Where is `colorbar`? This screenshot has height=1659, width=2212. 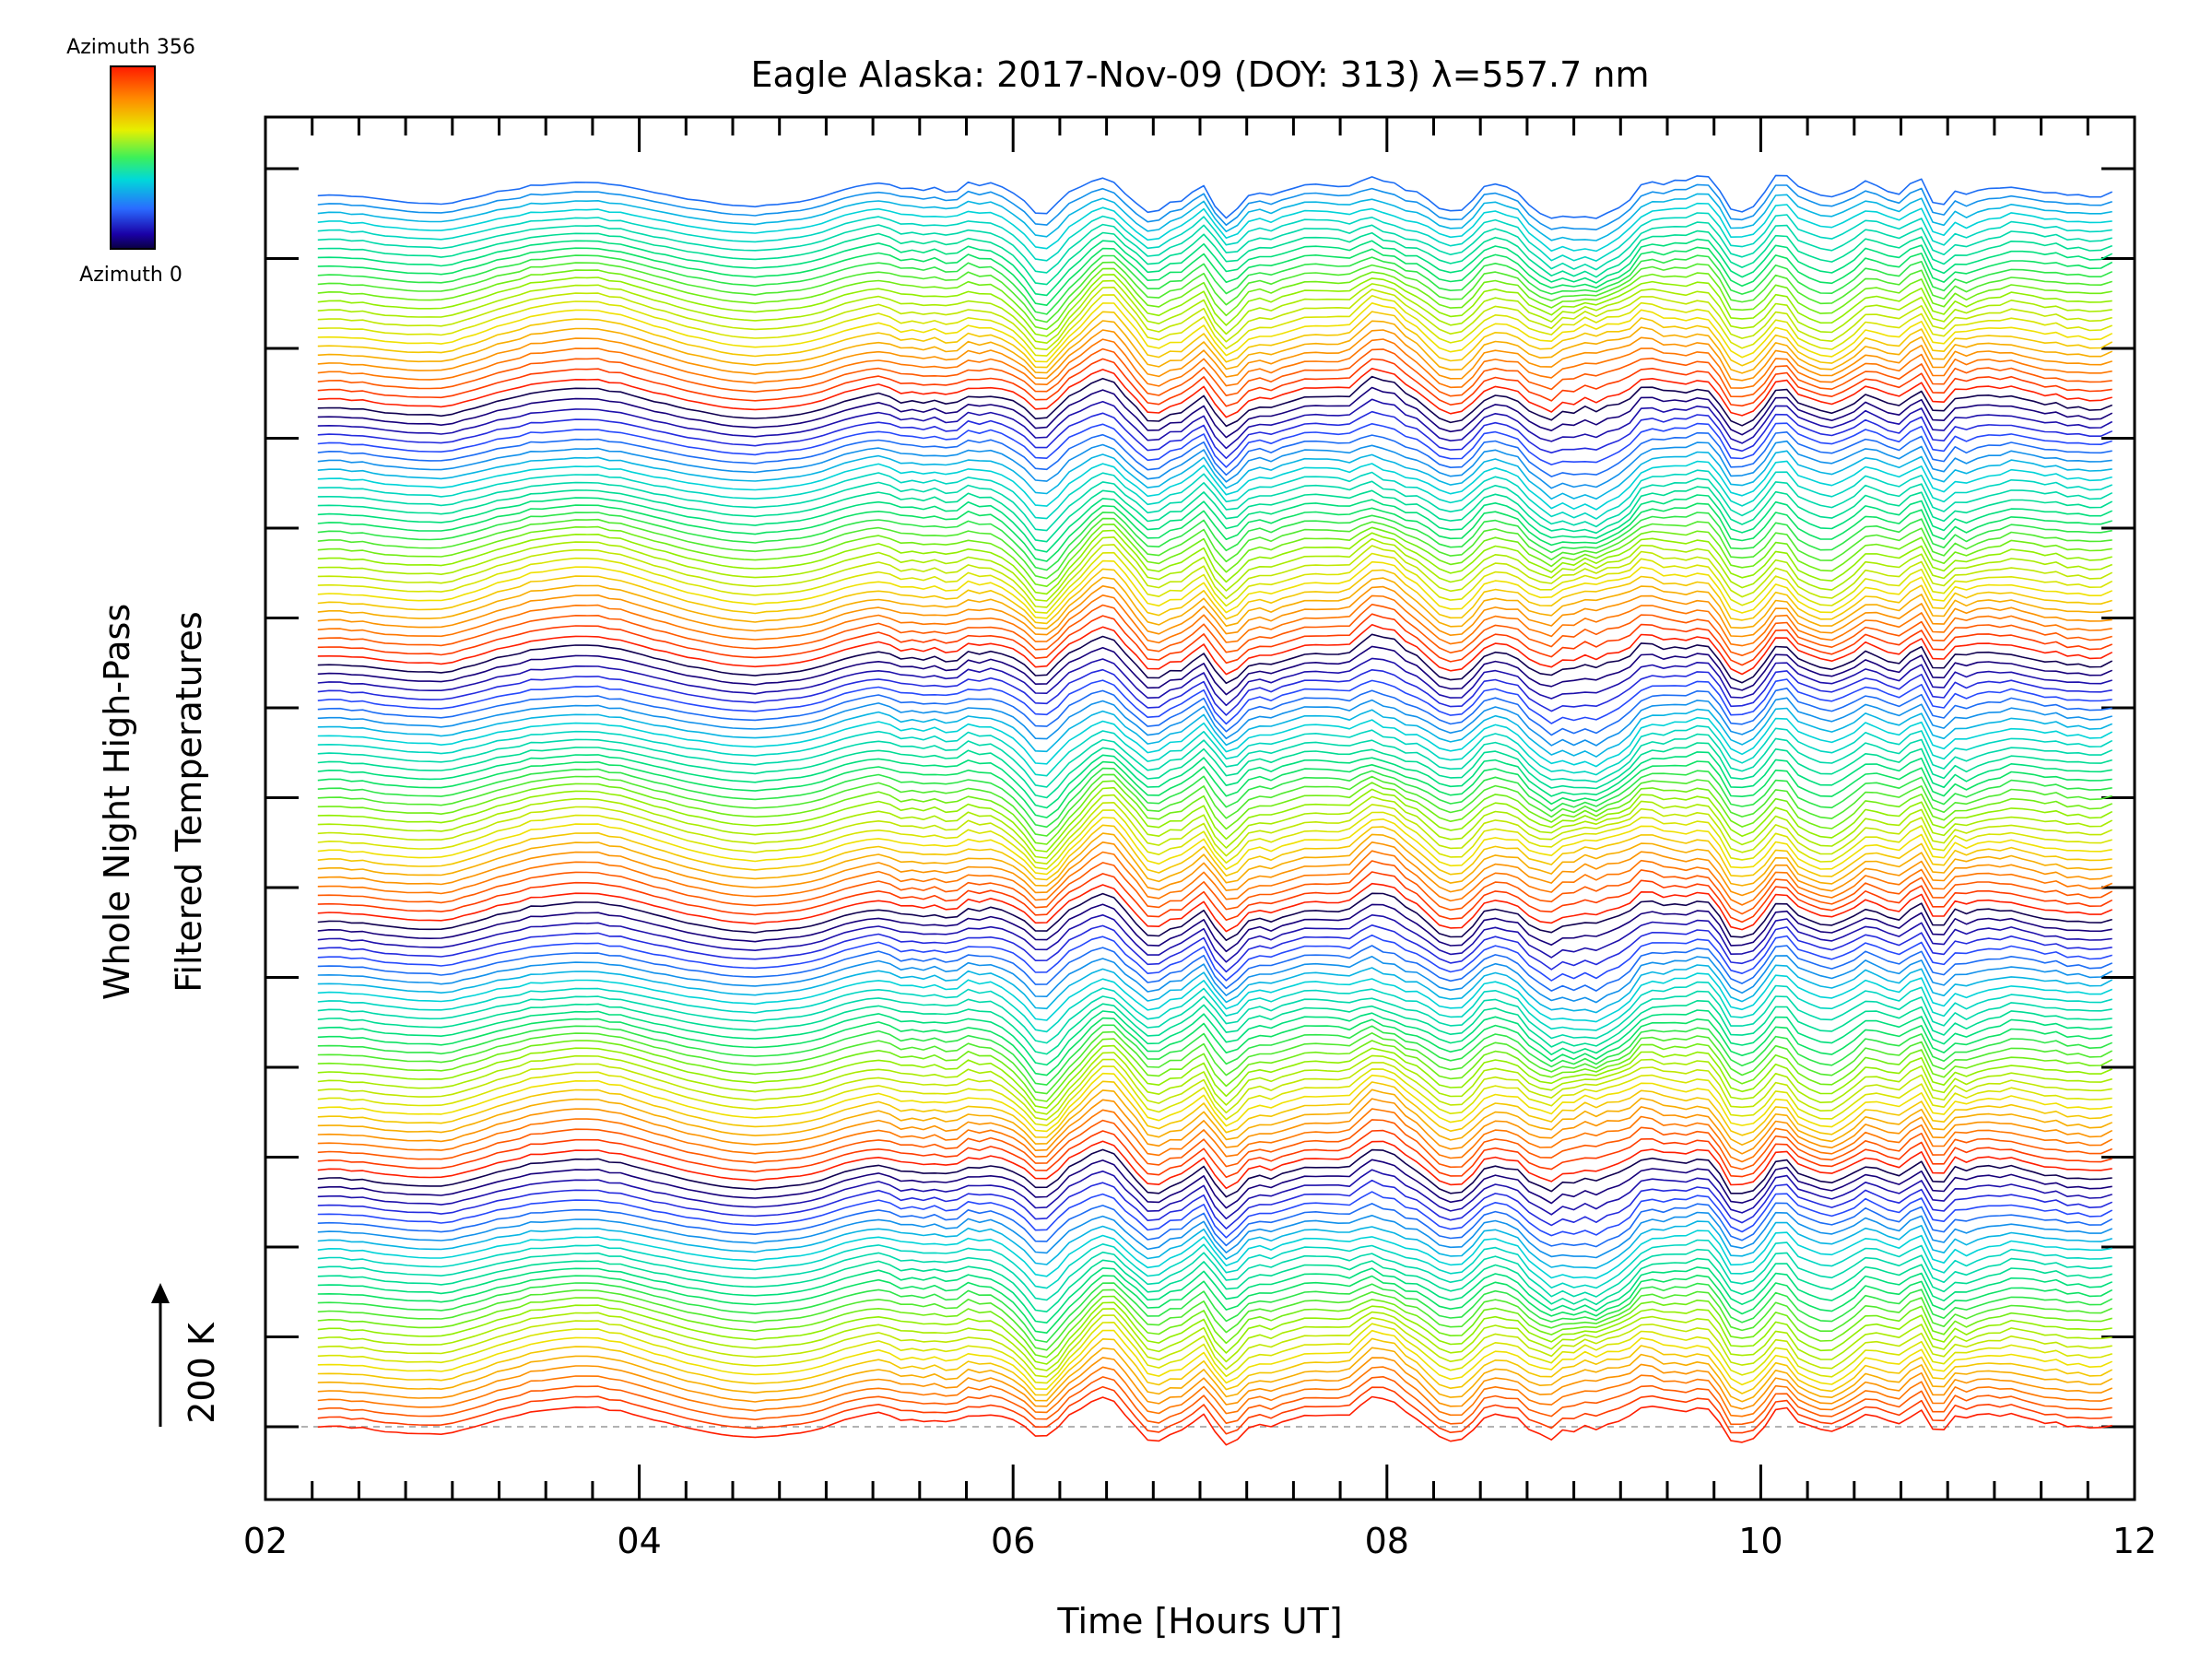 colorbar is located at coordinates (133, 157).